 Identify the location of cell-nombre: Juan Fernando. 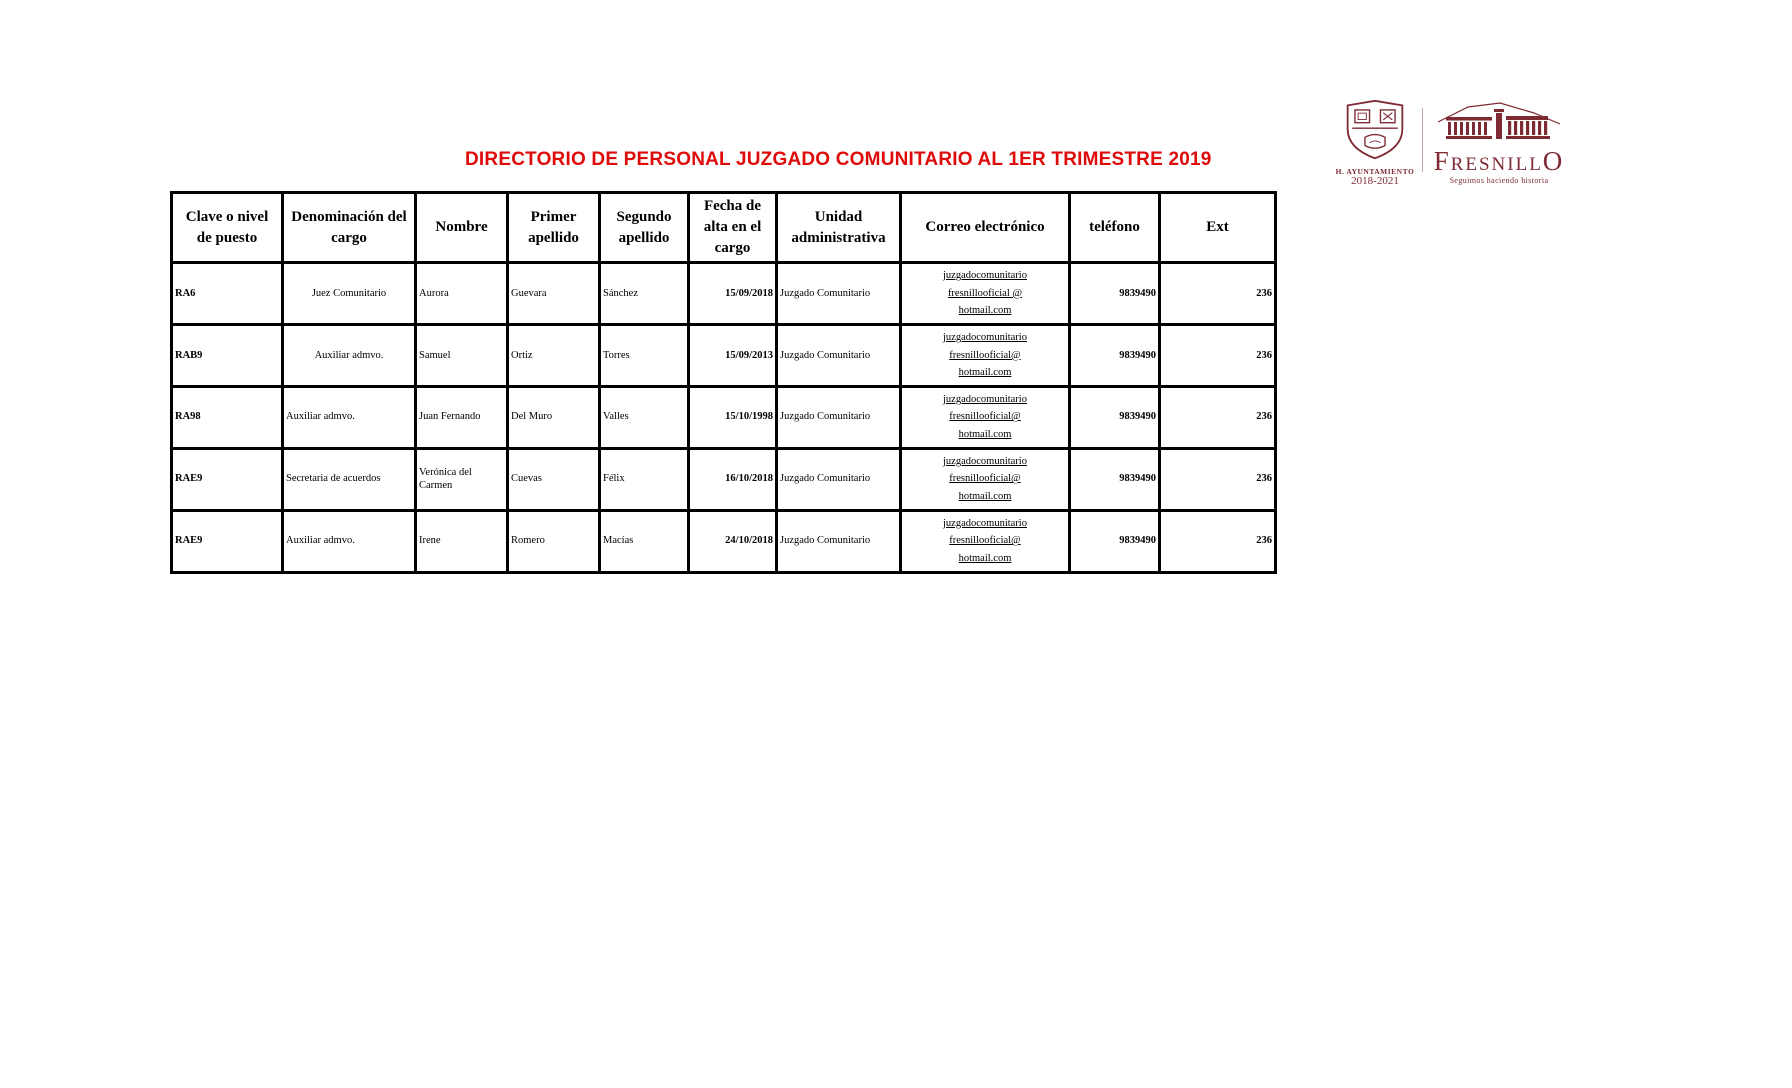
(461, 417).